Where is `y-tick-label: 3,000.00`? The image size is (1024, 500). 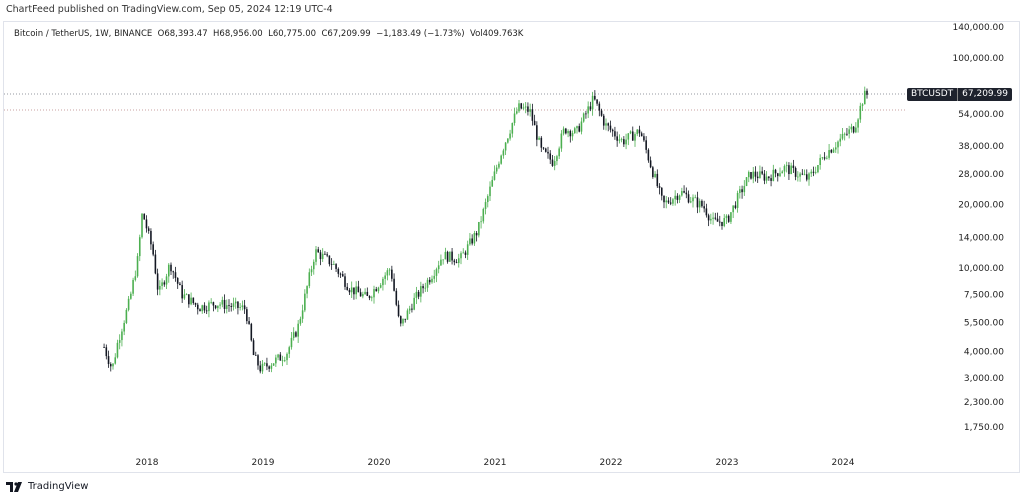 y-tick-label: 3,000.00 is located at coordinates (984, 379).